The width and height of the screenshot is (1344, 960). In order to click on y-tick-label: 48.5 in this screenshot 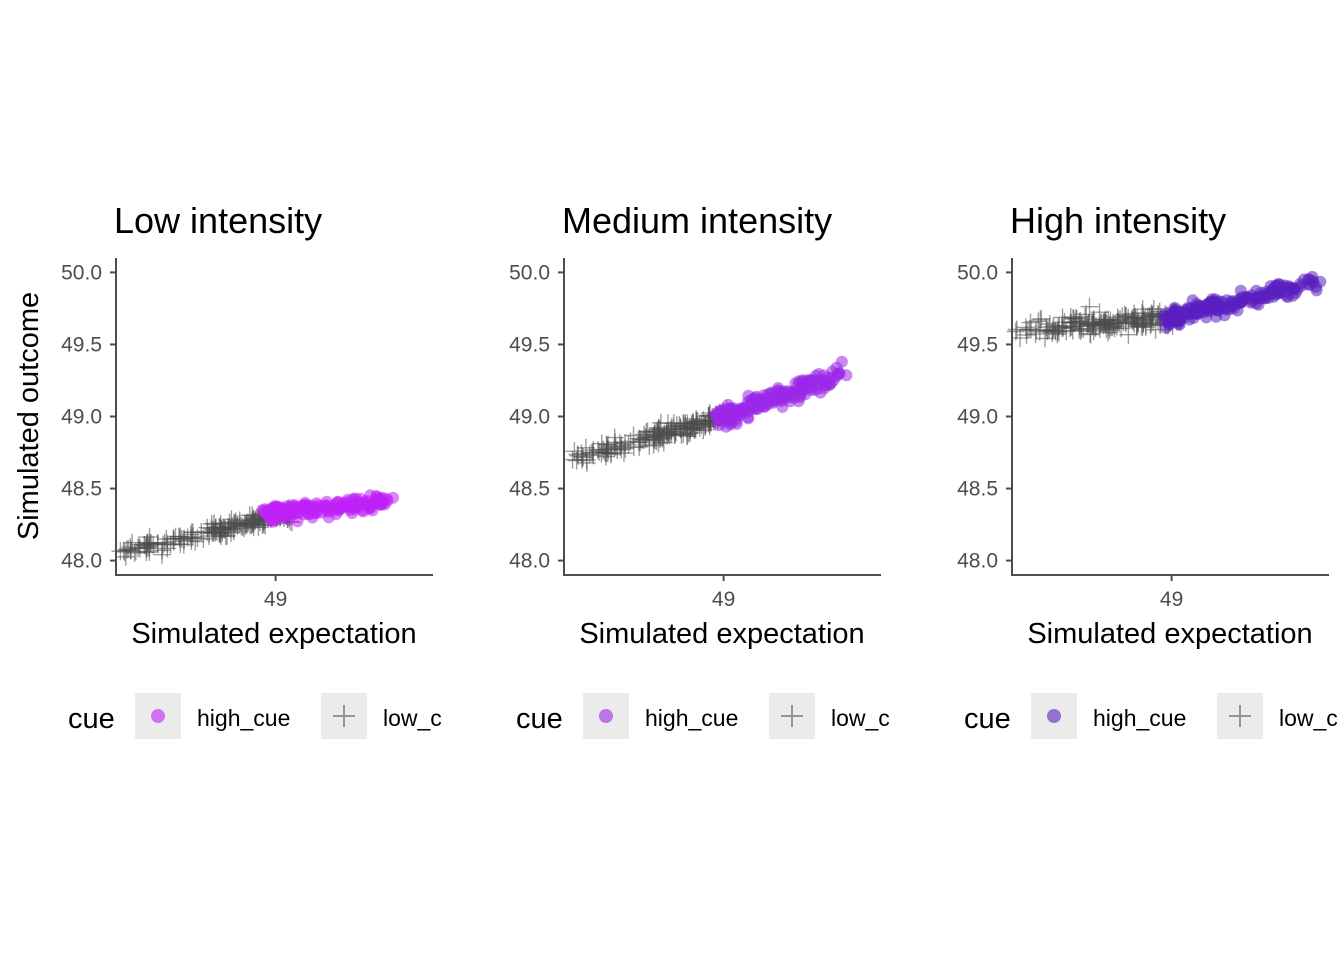, I will do `click(81, 489)`.